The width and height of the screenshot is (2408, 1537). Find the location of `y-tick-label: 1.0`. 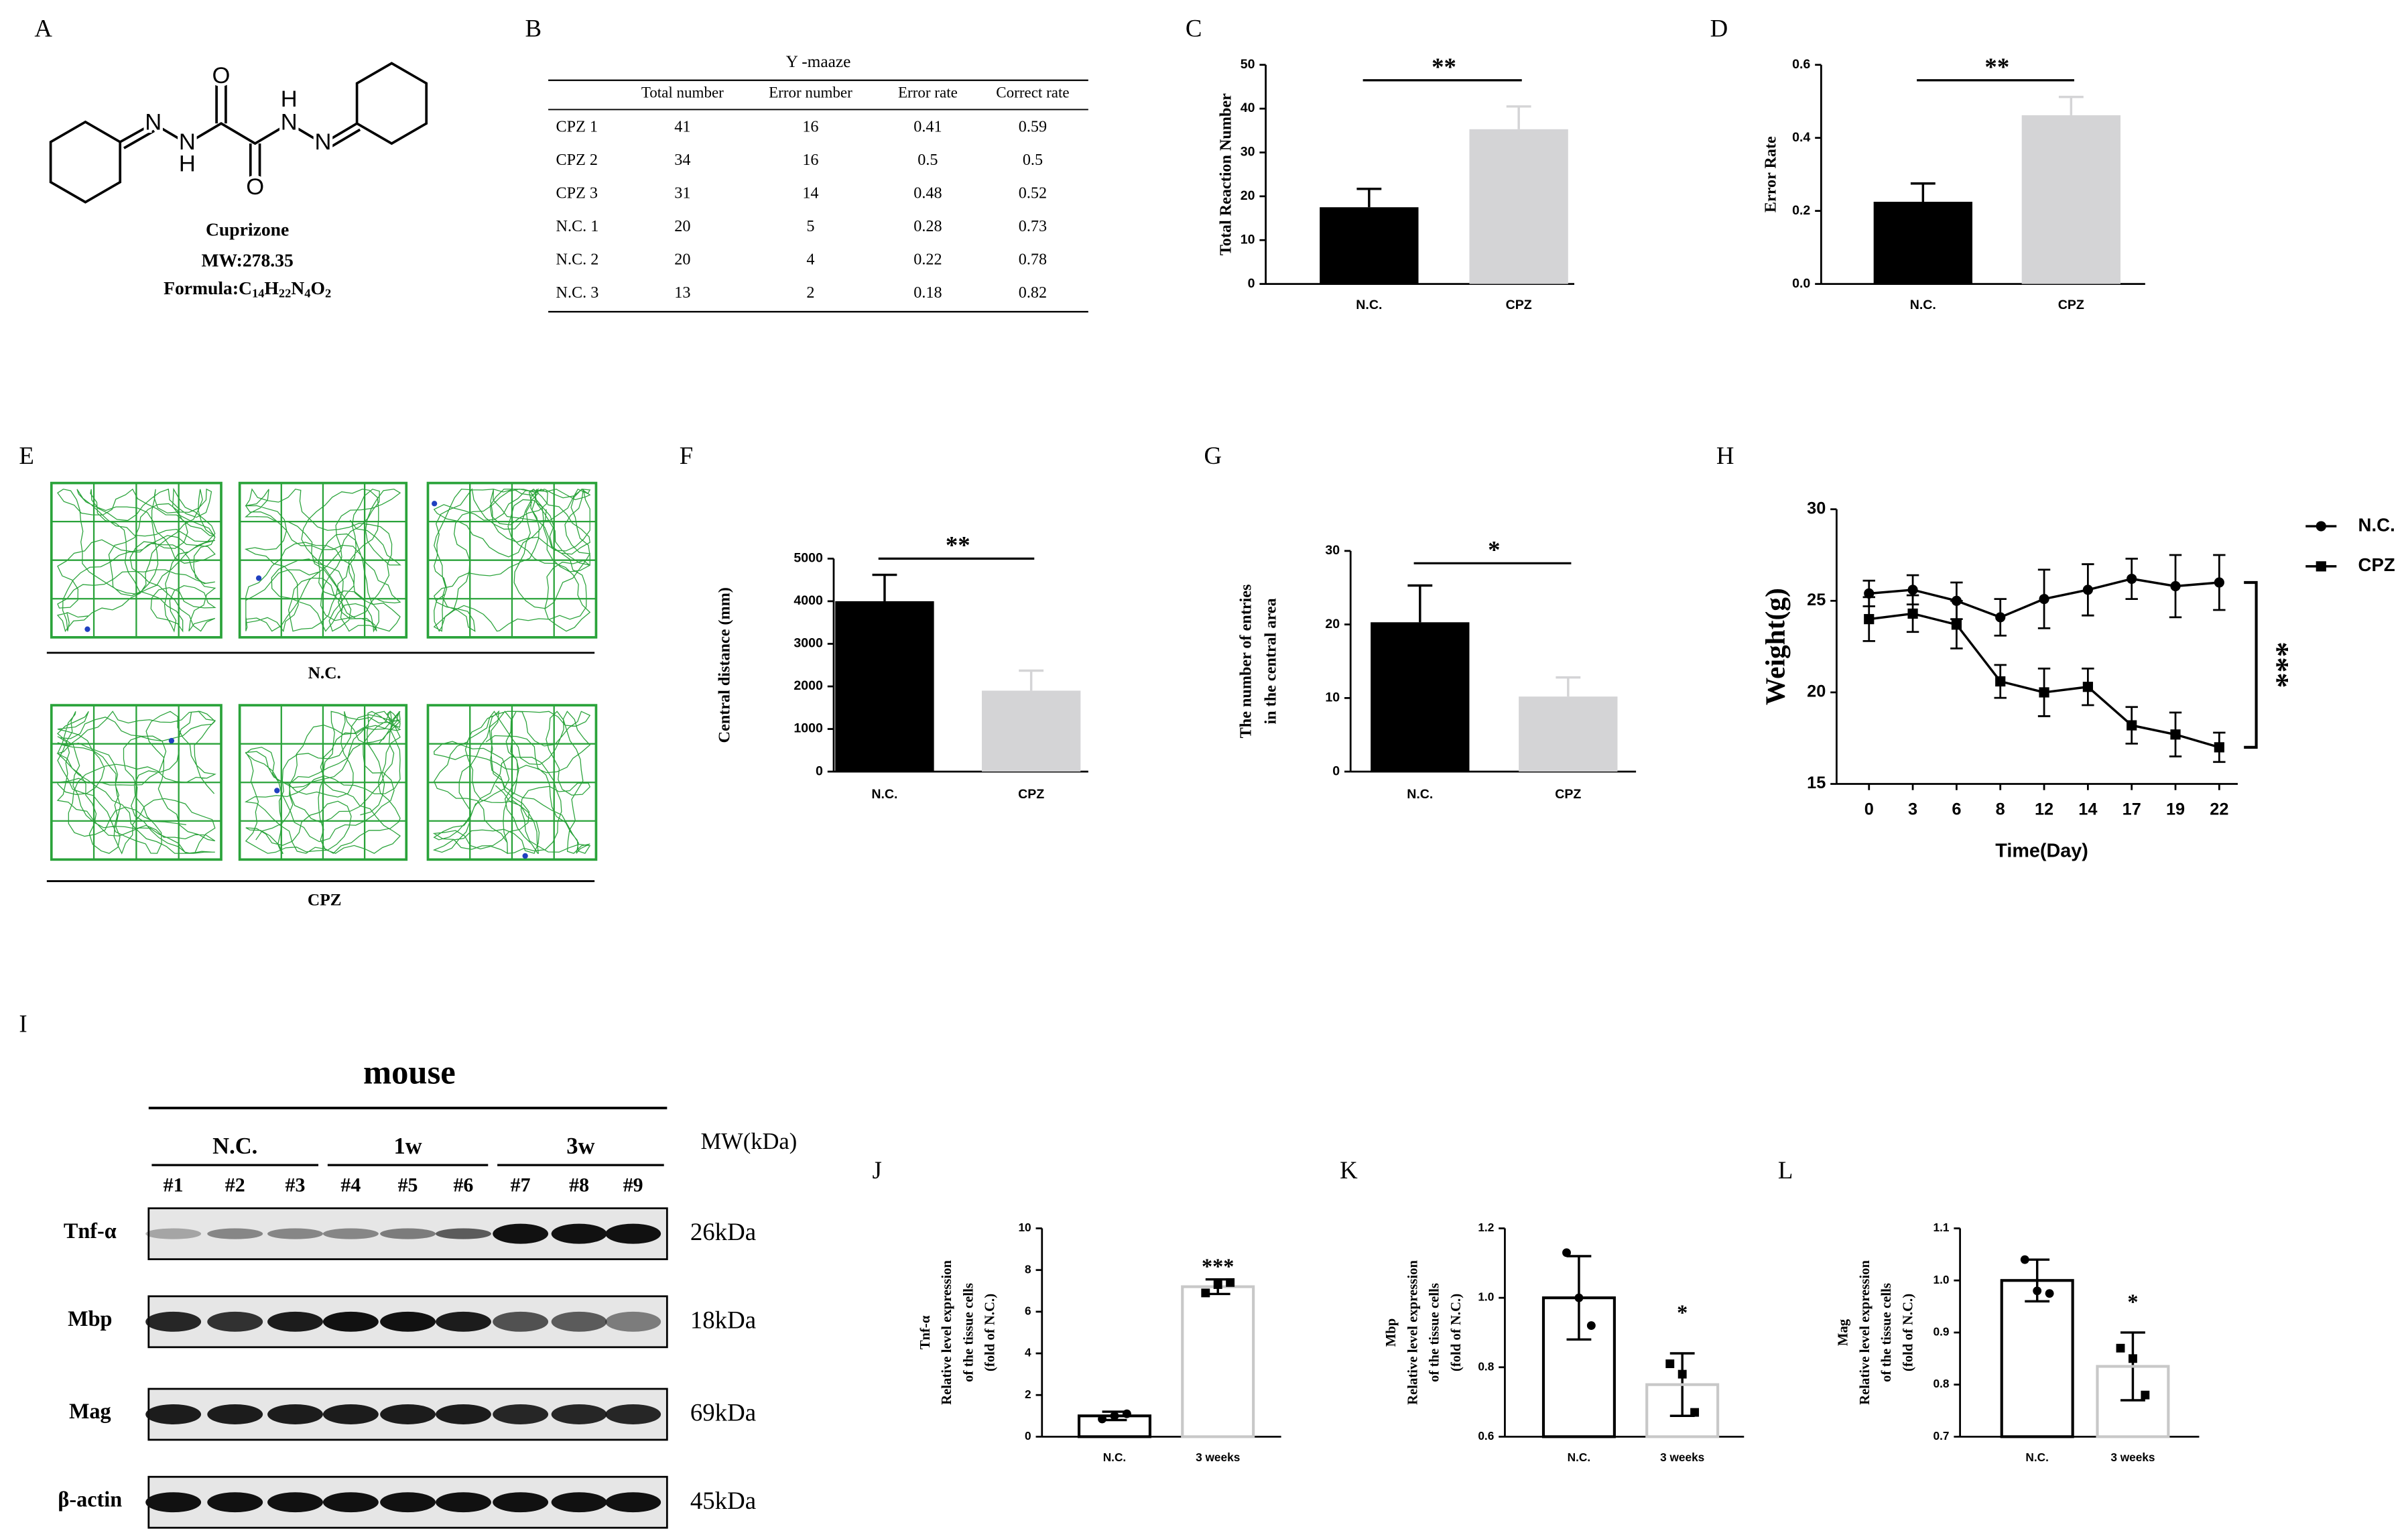

y-tick-label: 1.0 is located at coordinates (1941, 1279).